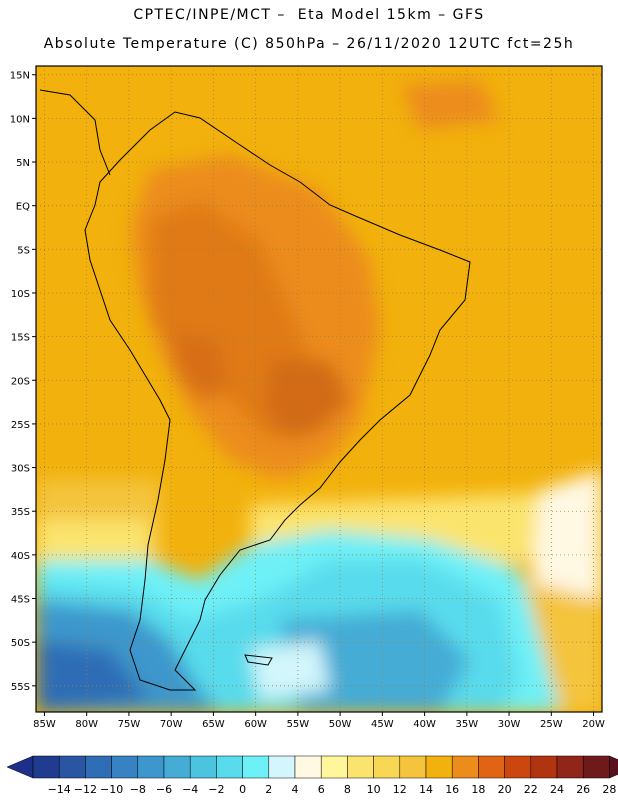  Describe the element at coordinates (216, 789) in the screenshot. I see `colorbar-tick-label: −2` at that location.